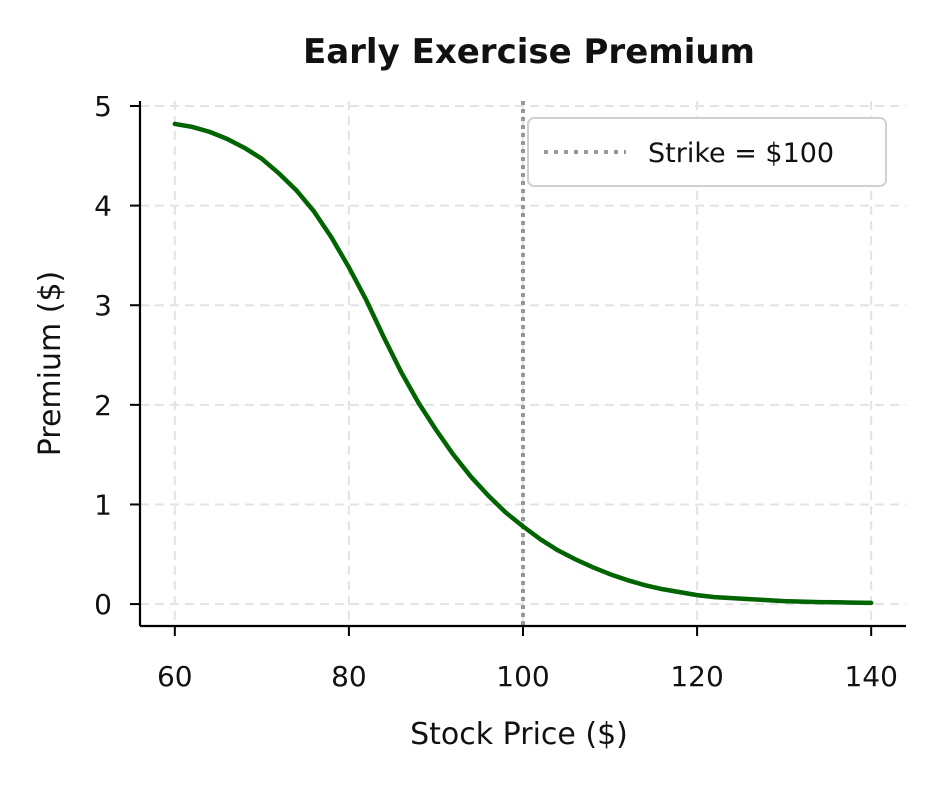  I want to click on x-tick-label-60: 60, so click(175, 676).